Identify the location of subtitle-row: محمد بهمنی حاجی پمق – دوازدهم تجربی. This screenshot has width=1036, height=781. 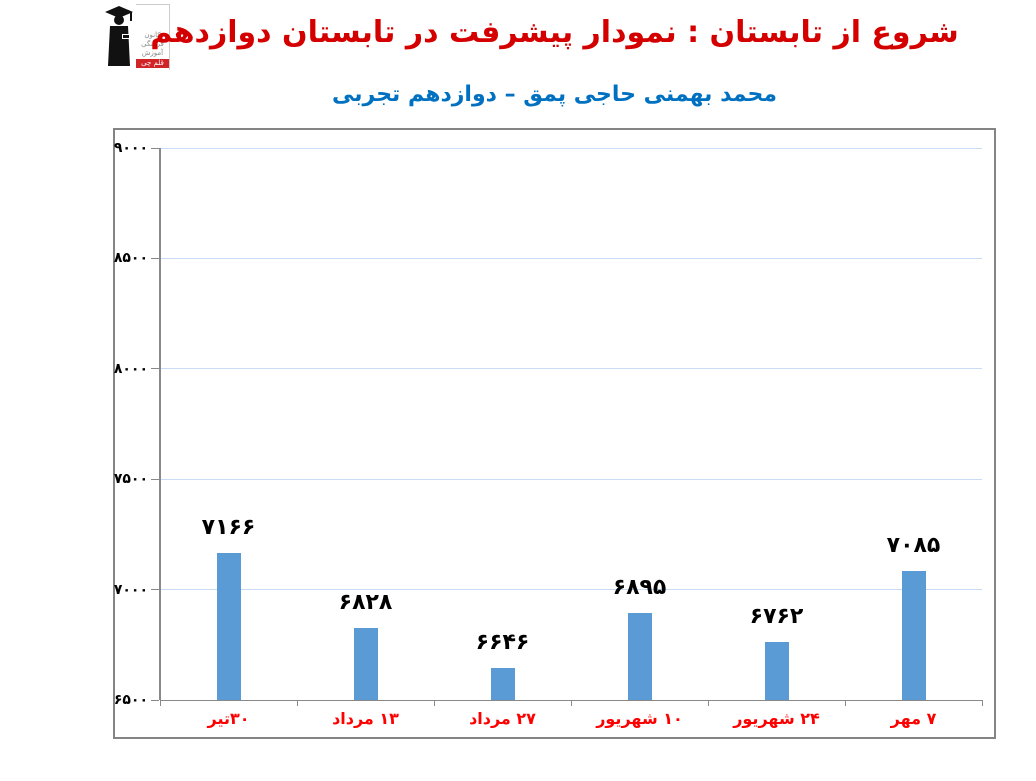
(554, 95).